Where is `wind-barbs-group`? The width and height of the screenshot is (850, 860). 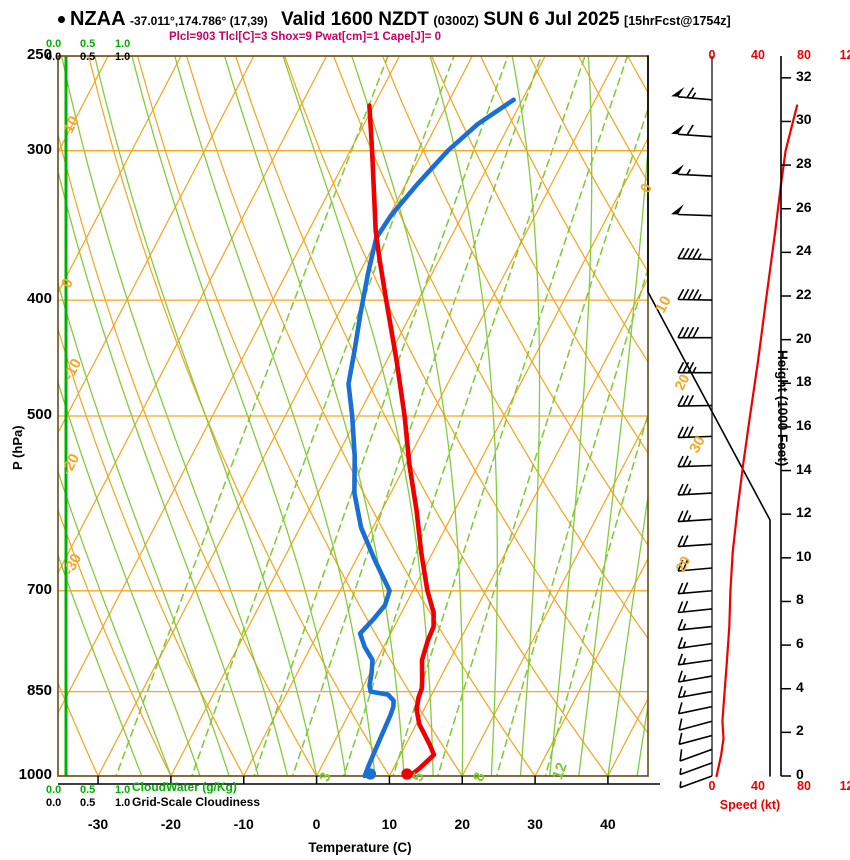
wind-barbs-group is located at coordinates (692, 438).